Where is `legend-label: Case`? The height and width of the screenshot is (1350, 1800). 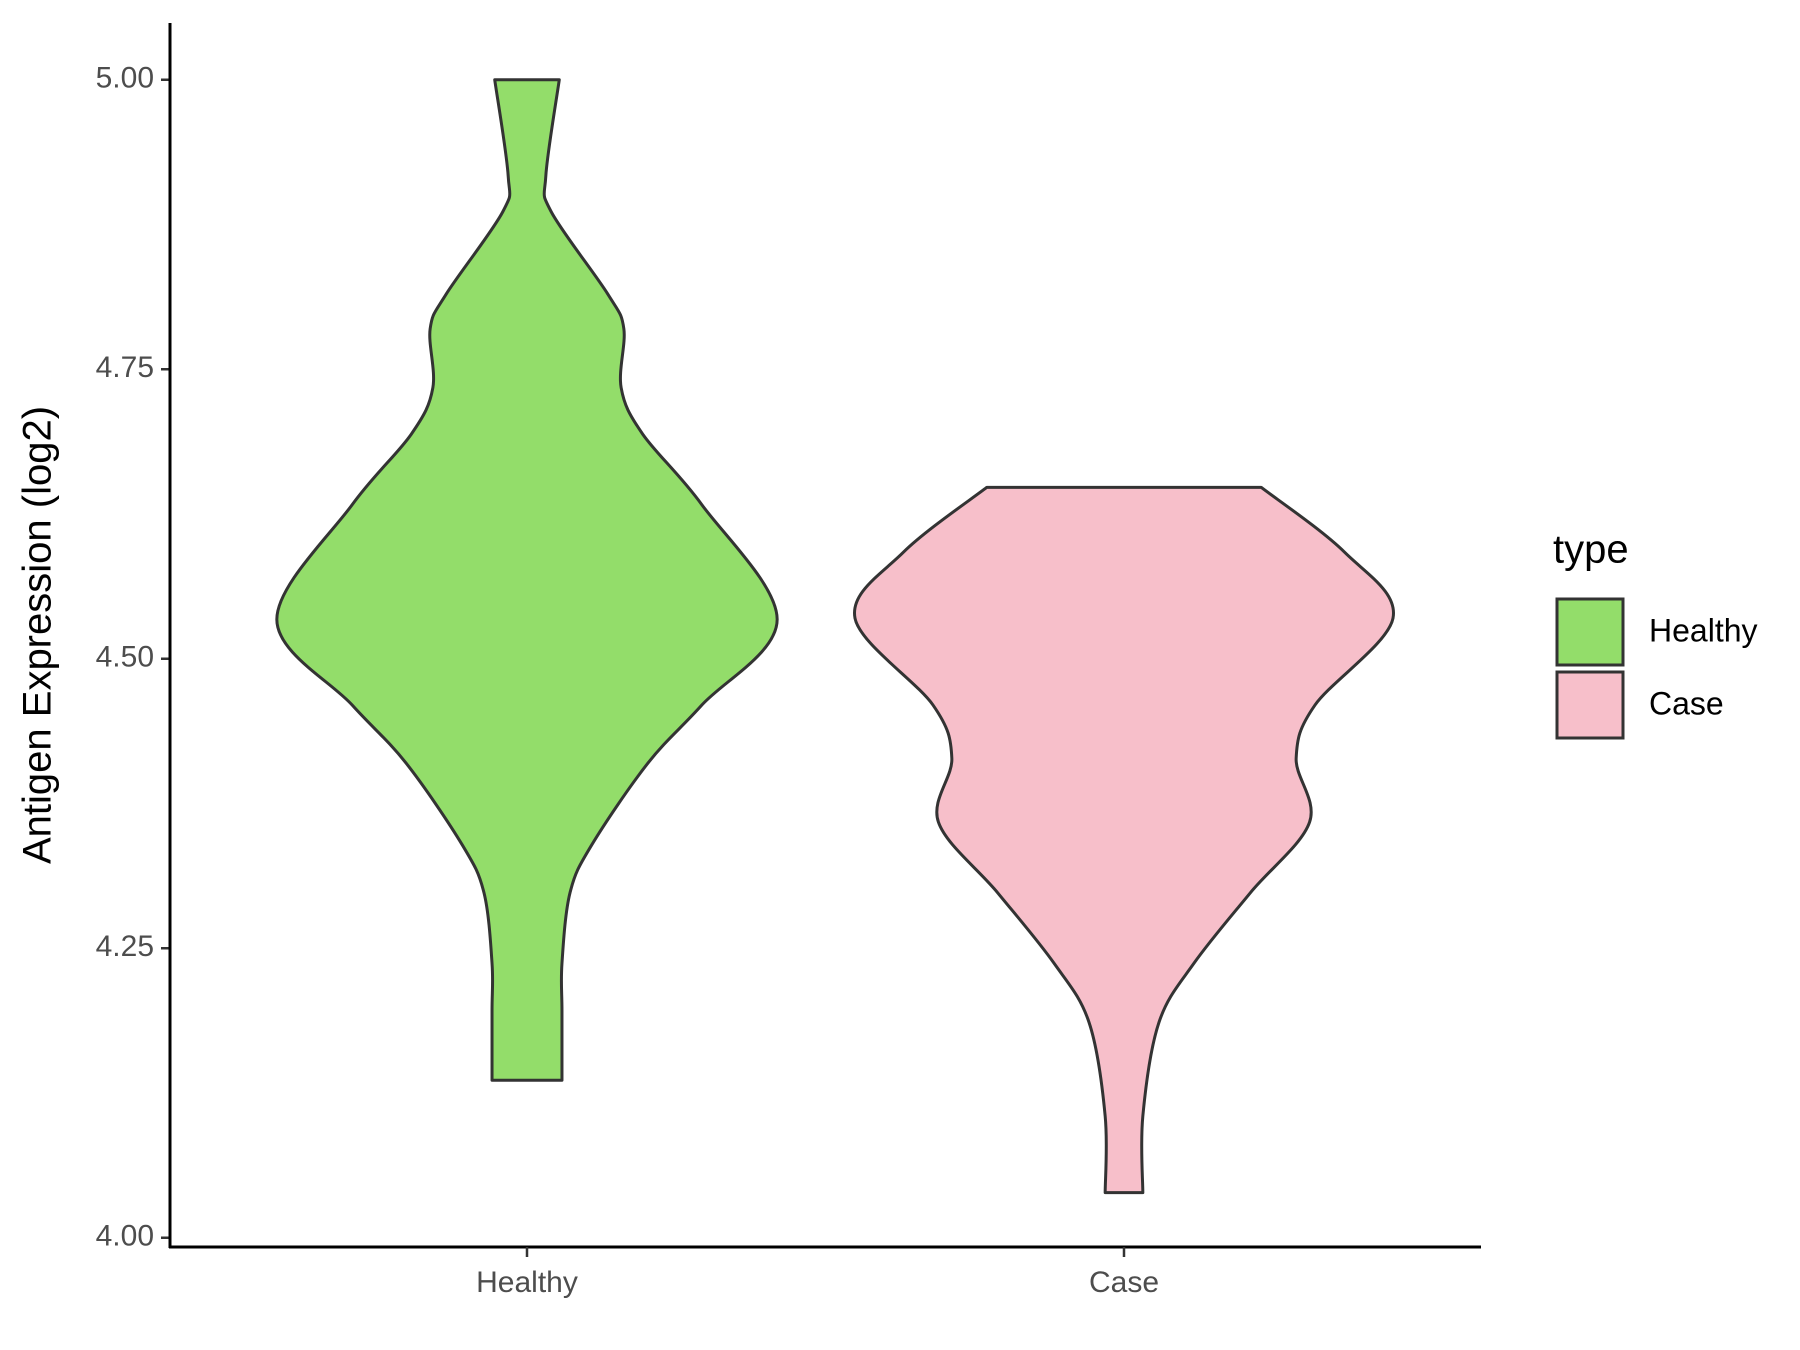
legend-label: Case is located at coordinates (1686, 703).